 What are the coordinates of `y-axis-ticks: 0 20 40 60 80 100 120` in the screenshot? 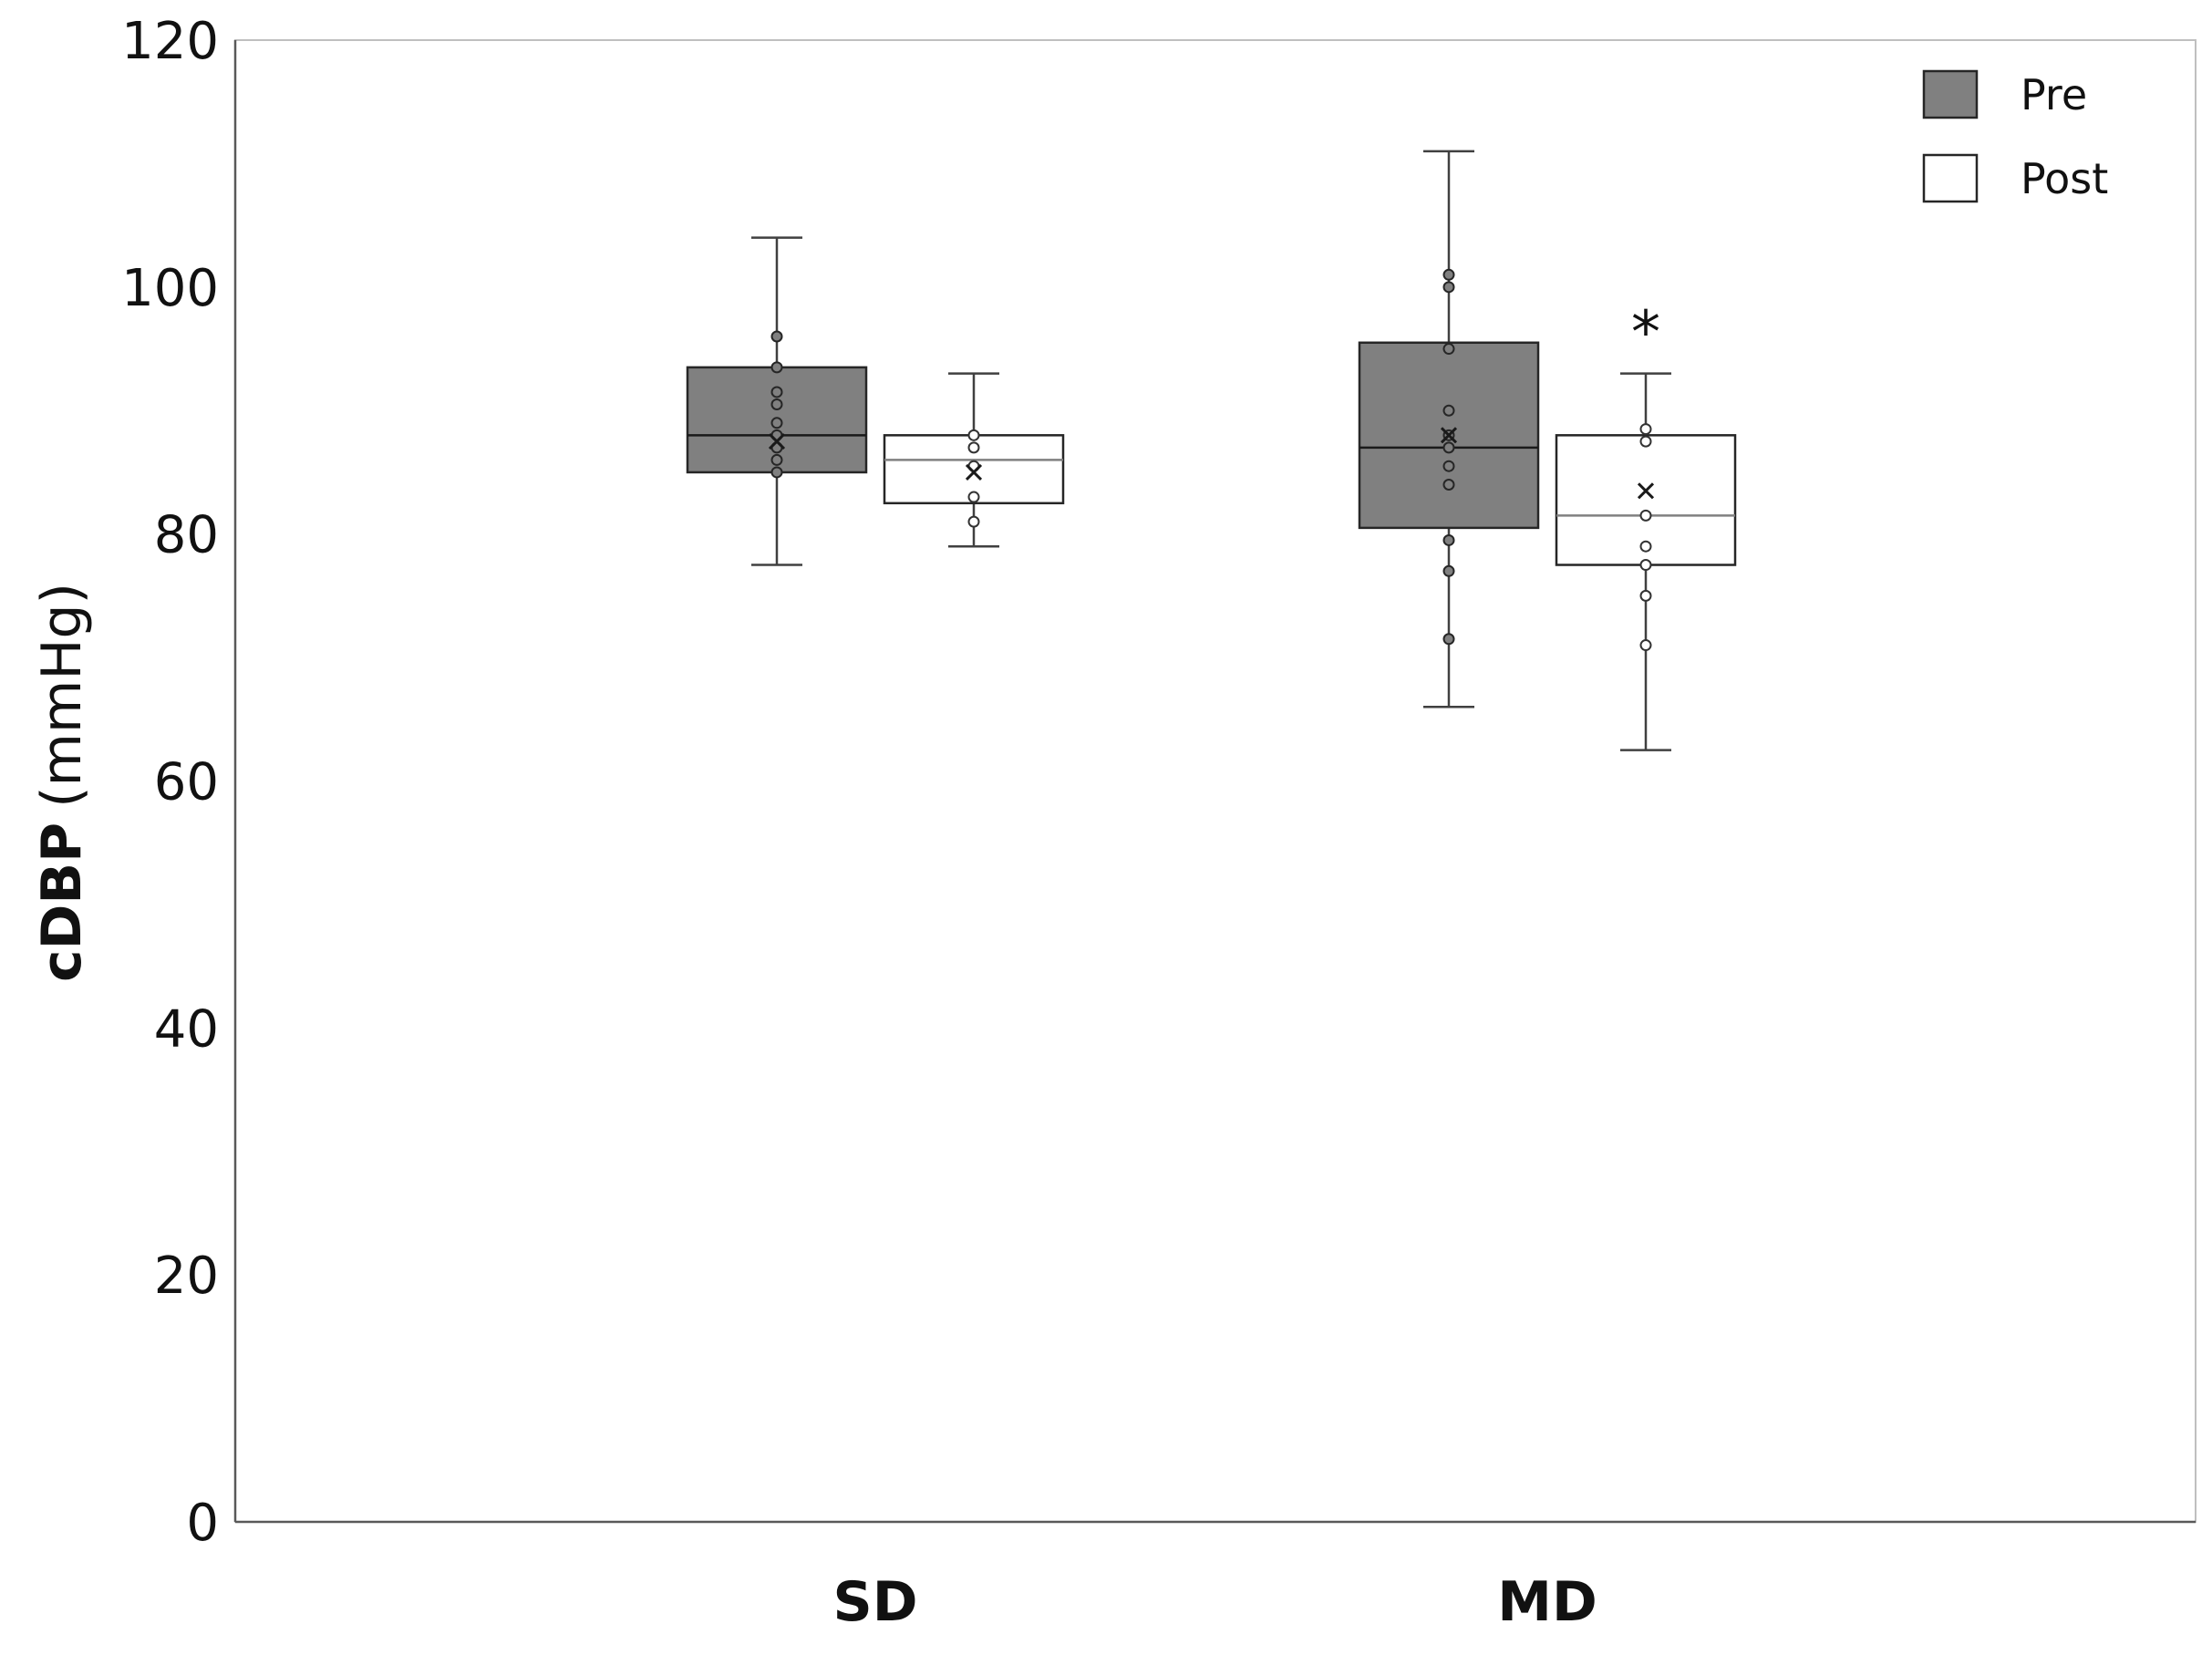 It's located at (170, 783).